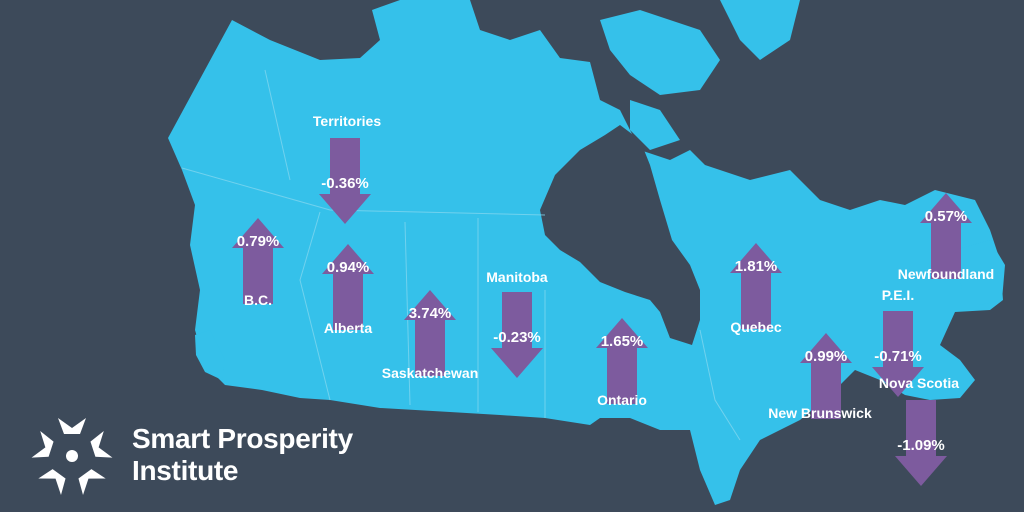 This screenshot has height=512, width=1024. I want to click on border-yukon-nwt, so click(277, 125).